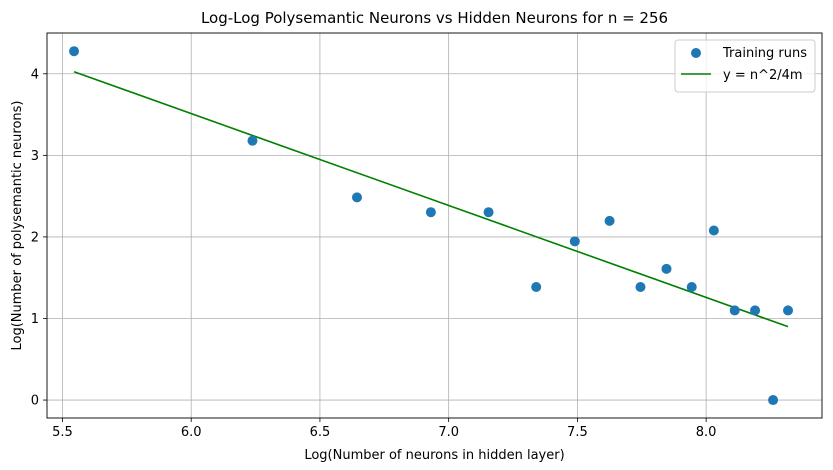 The height and width of the screenshot is (470, 833). What do you see at coordinates (706, 432) in the screenshot?
I see `x-tick-label: 8.0` at bounding box center [706, 432].